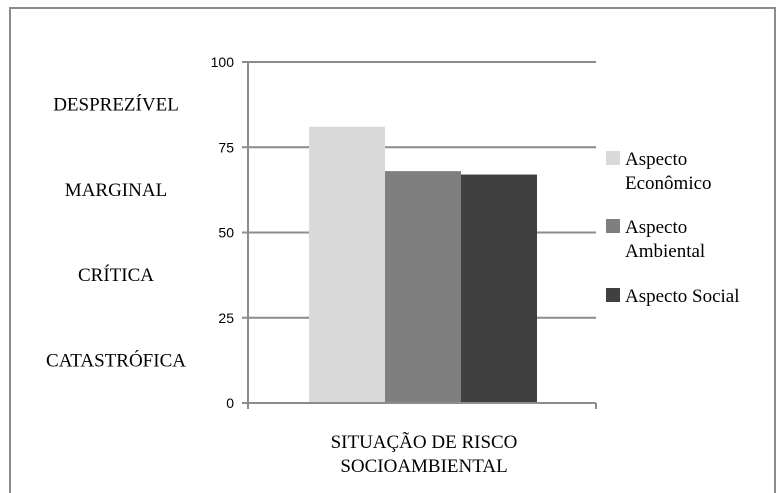 This screenshot has height=493, width=782. Describe the element at coordinates (226, 233) in the screenshot. I see `y-tick-label: 50` at that location.